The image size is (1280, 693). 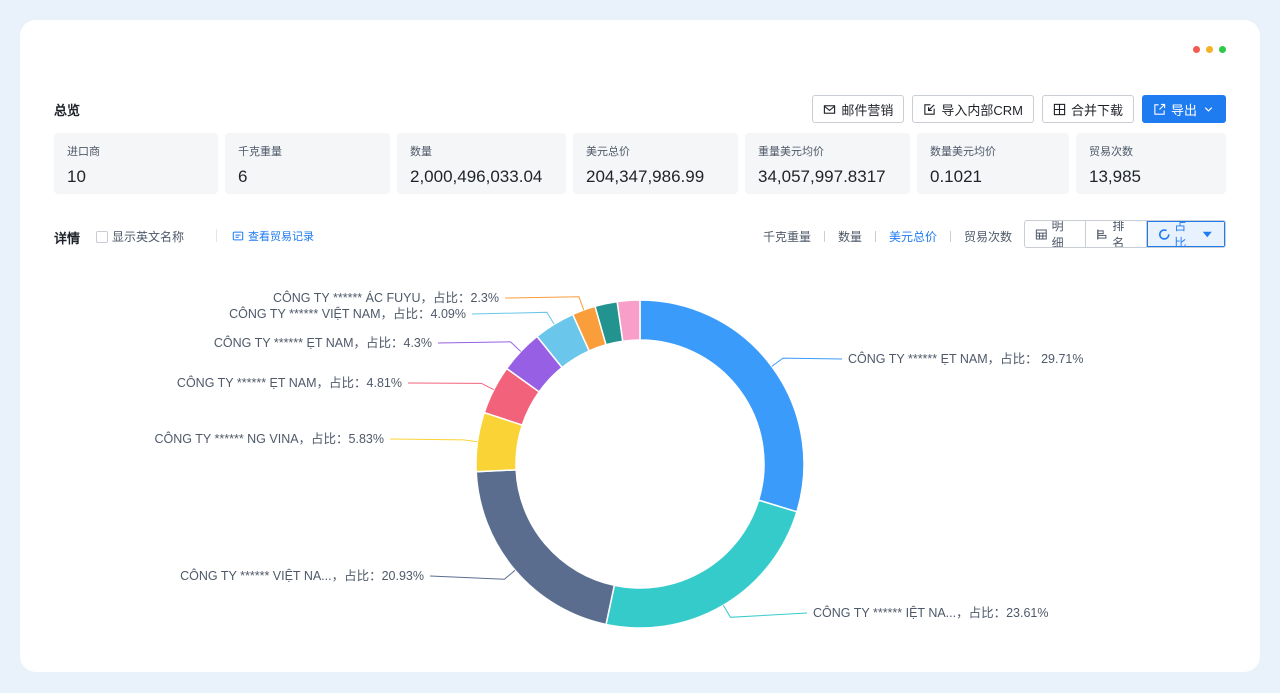 I want to click on import-icon, so click(x=930, y=109).